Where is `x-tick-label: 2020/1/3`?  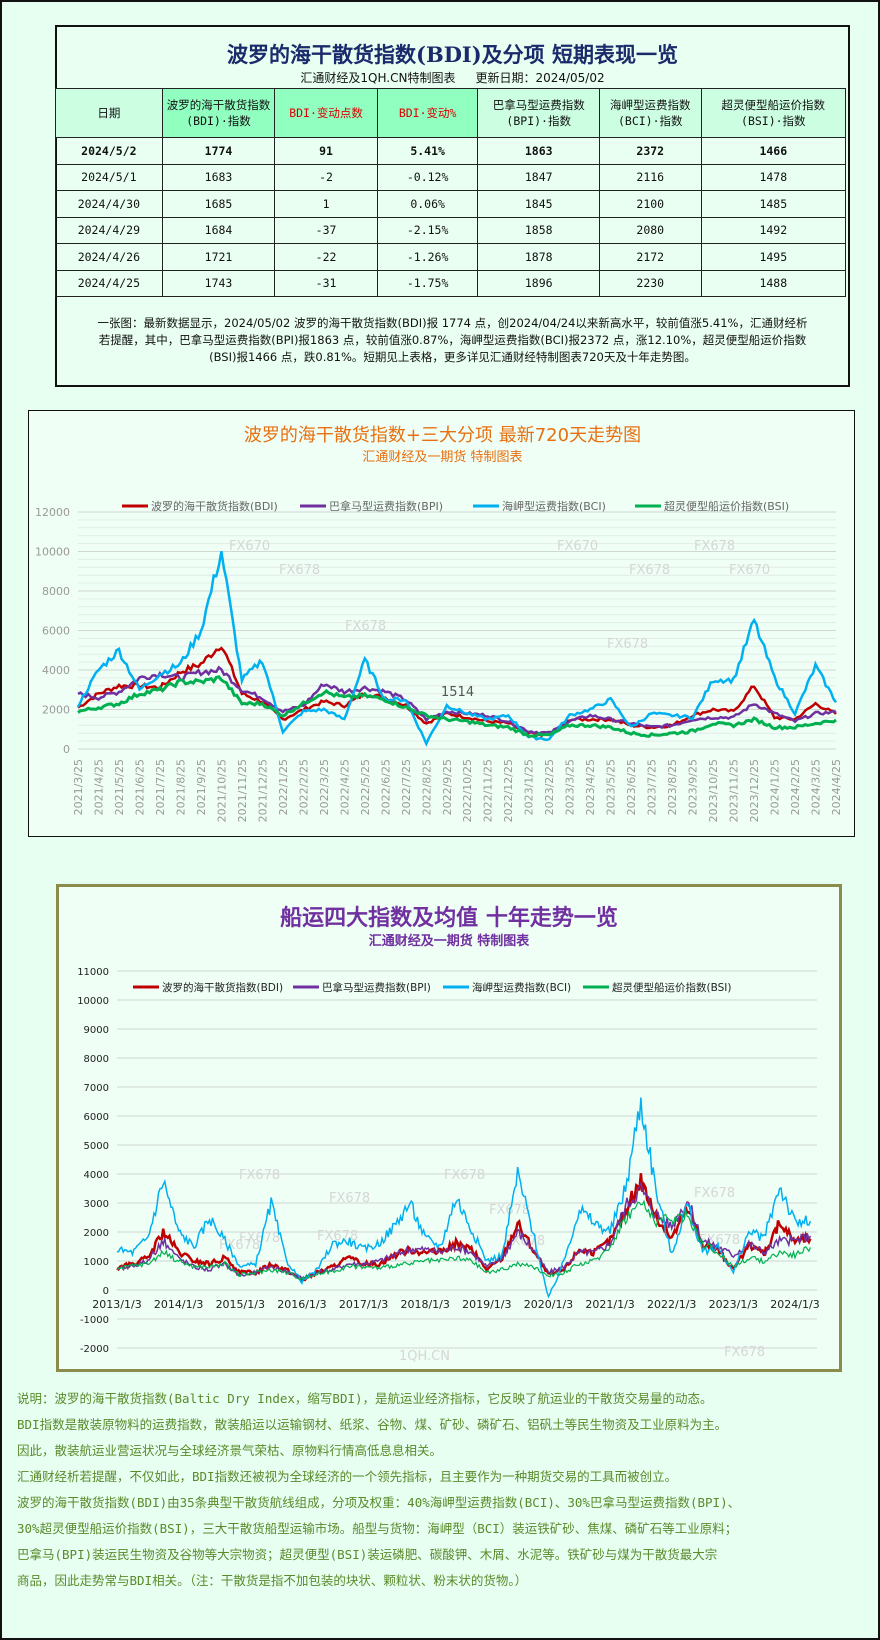
x-tick-label: 2020/1/3 is located at coordinates (548, 1304).